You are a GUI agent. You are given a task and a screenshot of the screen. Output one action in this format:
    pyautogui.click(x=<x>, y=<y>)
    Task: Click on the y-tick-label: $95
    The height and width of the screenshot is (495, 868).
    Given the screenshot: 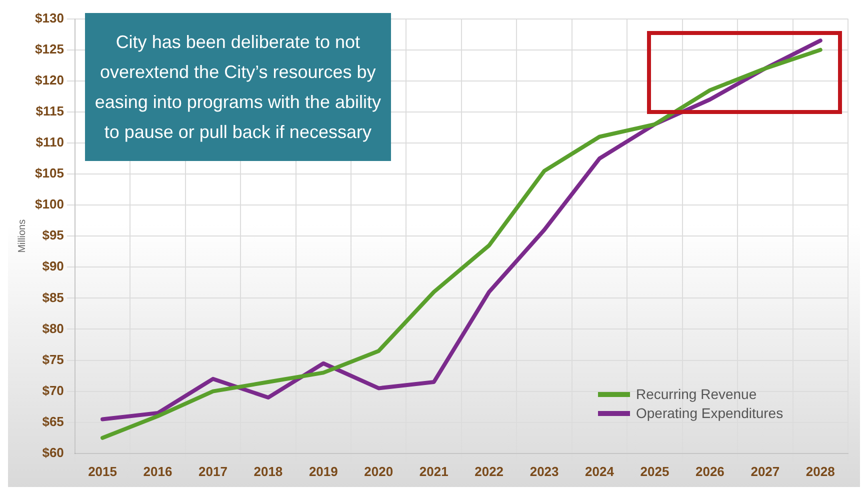 What is the action you would take?
    pyautogui.click(x=53, y=235)
    